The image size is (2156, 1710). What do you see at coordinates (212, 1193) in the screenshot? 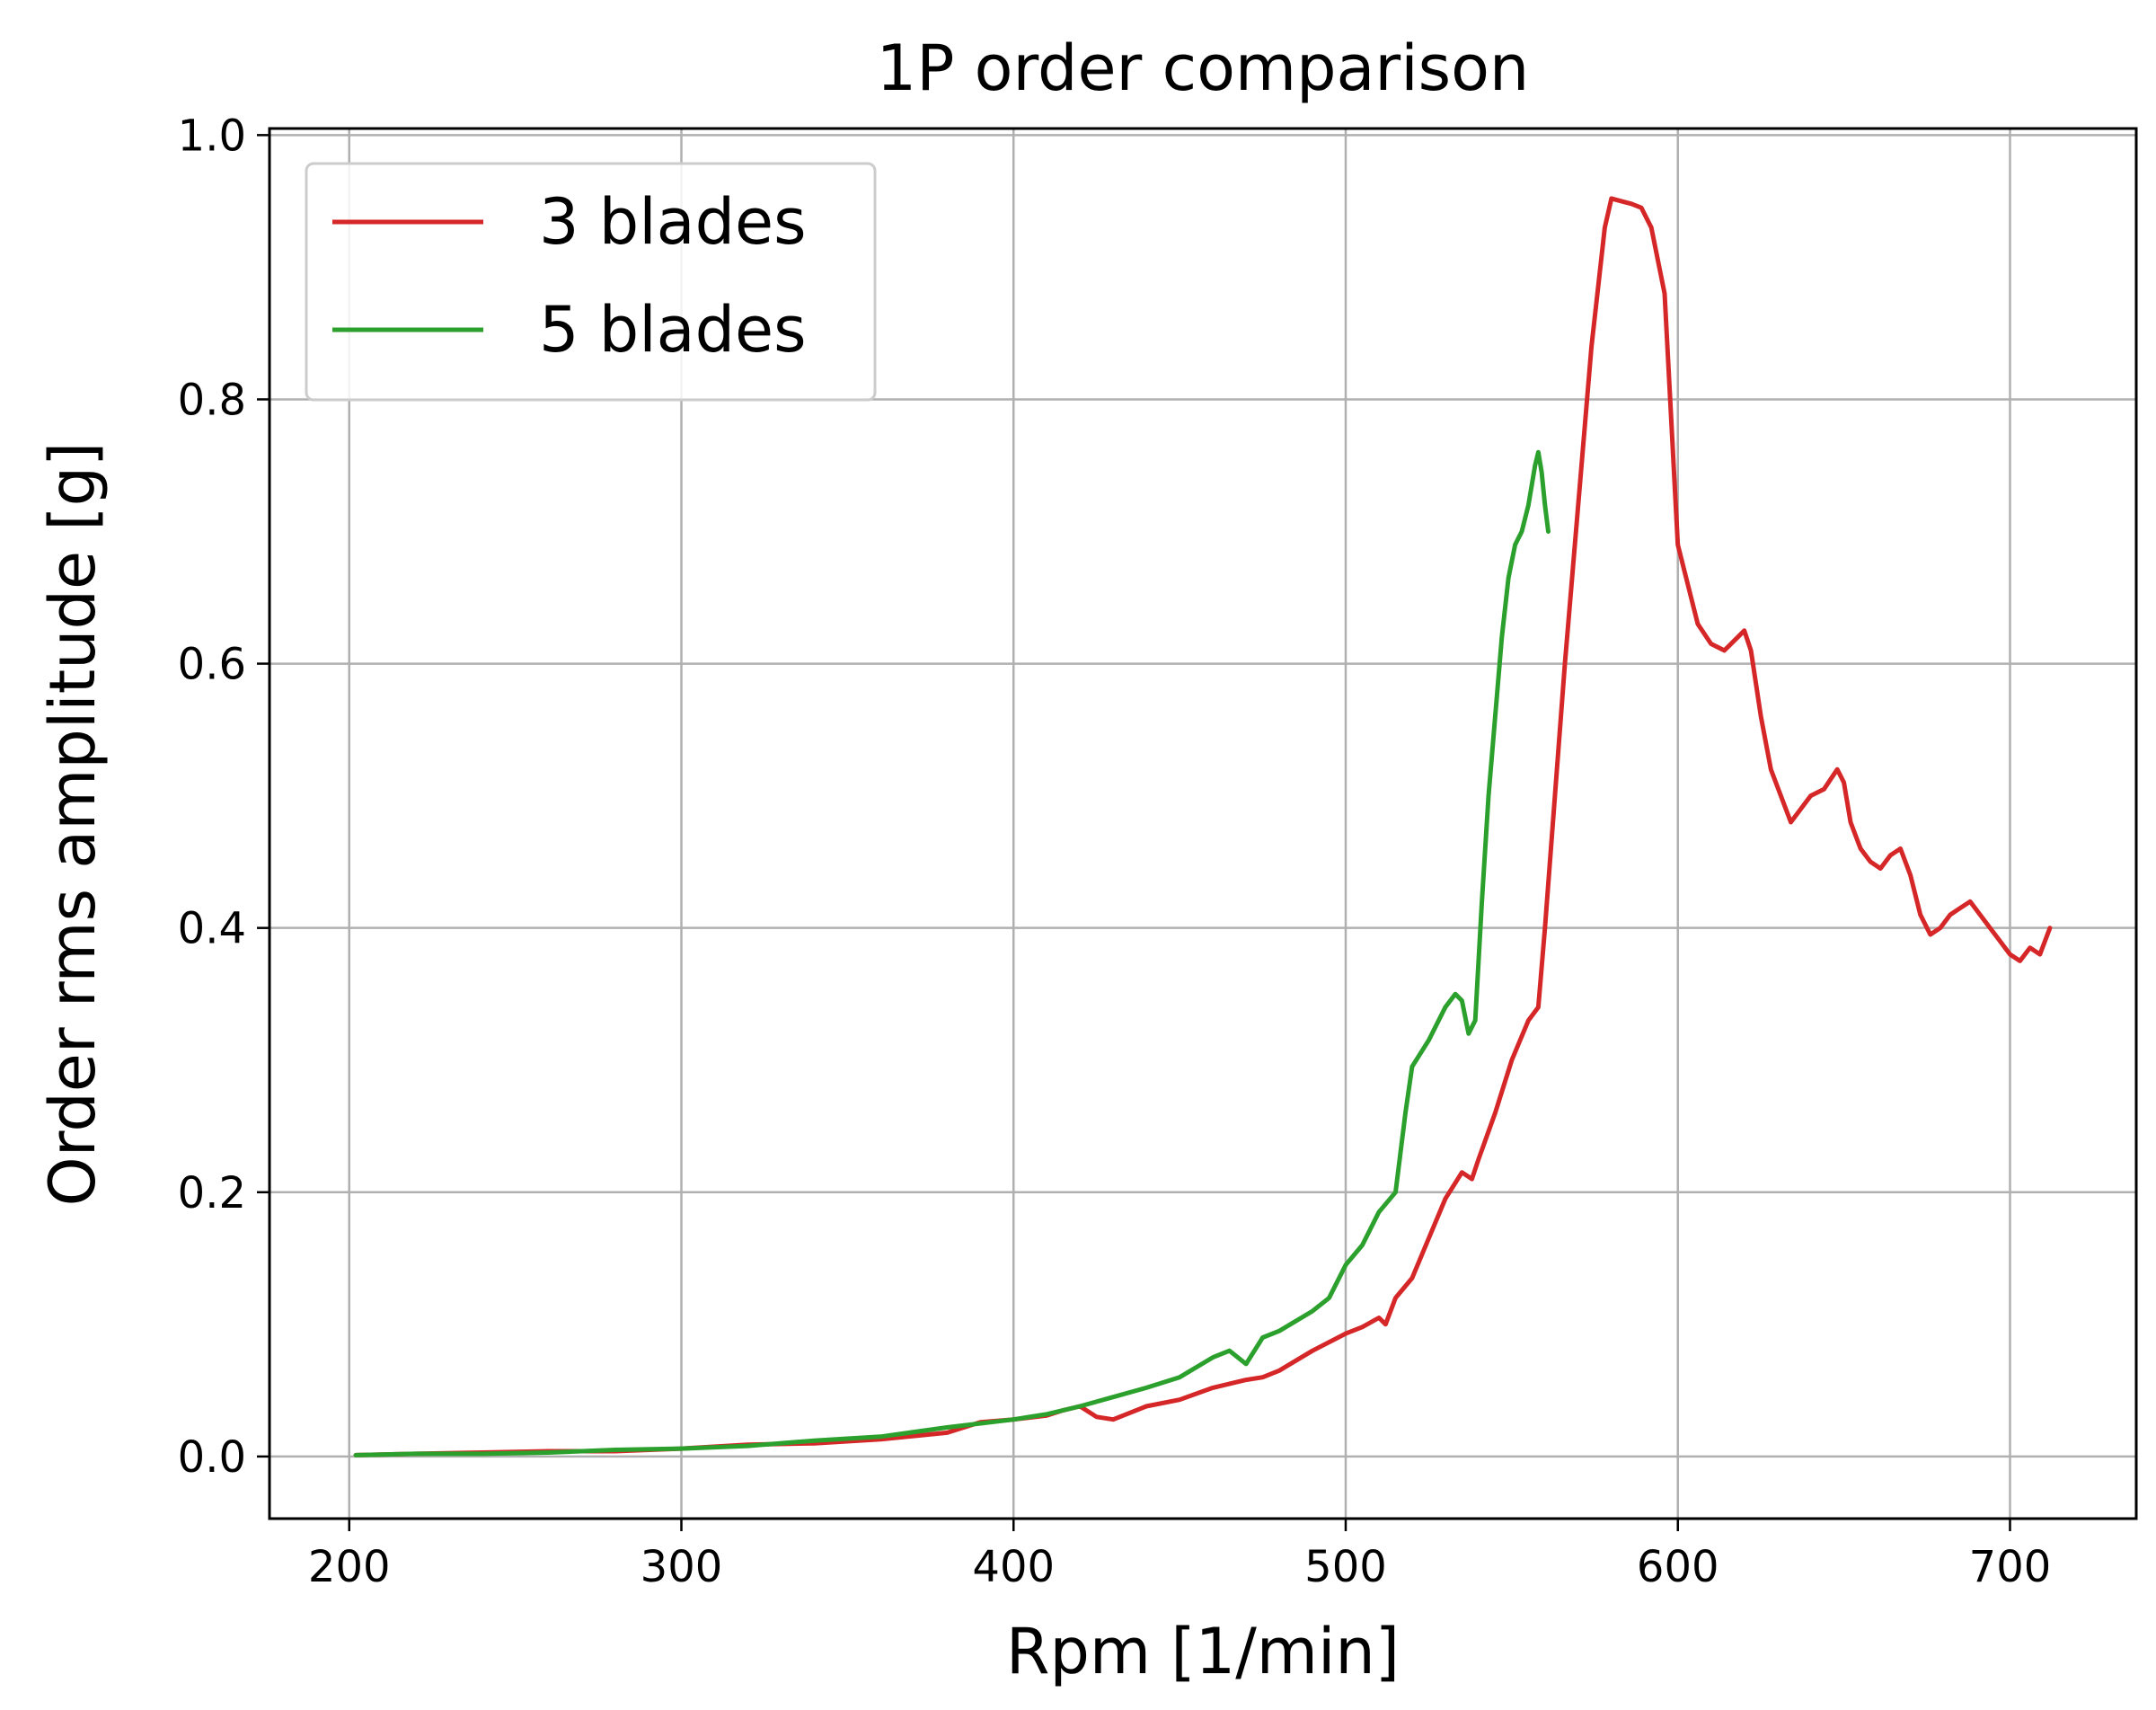
I see `y-tick-label: 0.2` at bounding box center [212, 1193].